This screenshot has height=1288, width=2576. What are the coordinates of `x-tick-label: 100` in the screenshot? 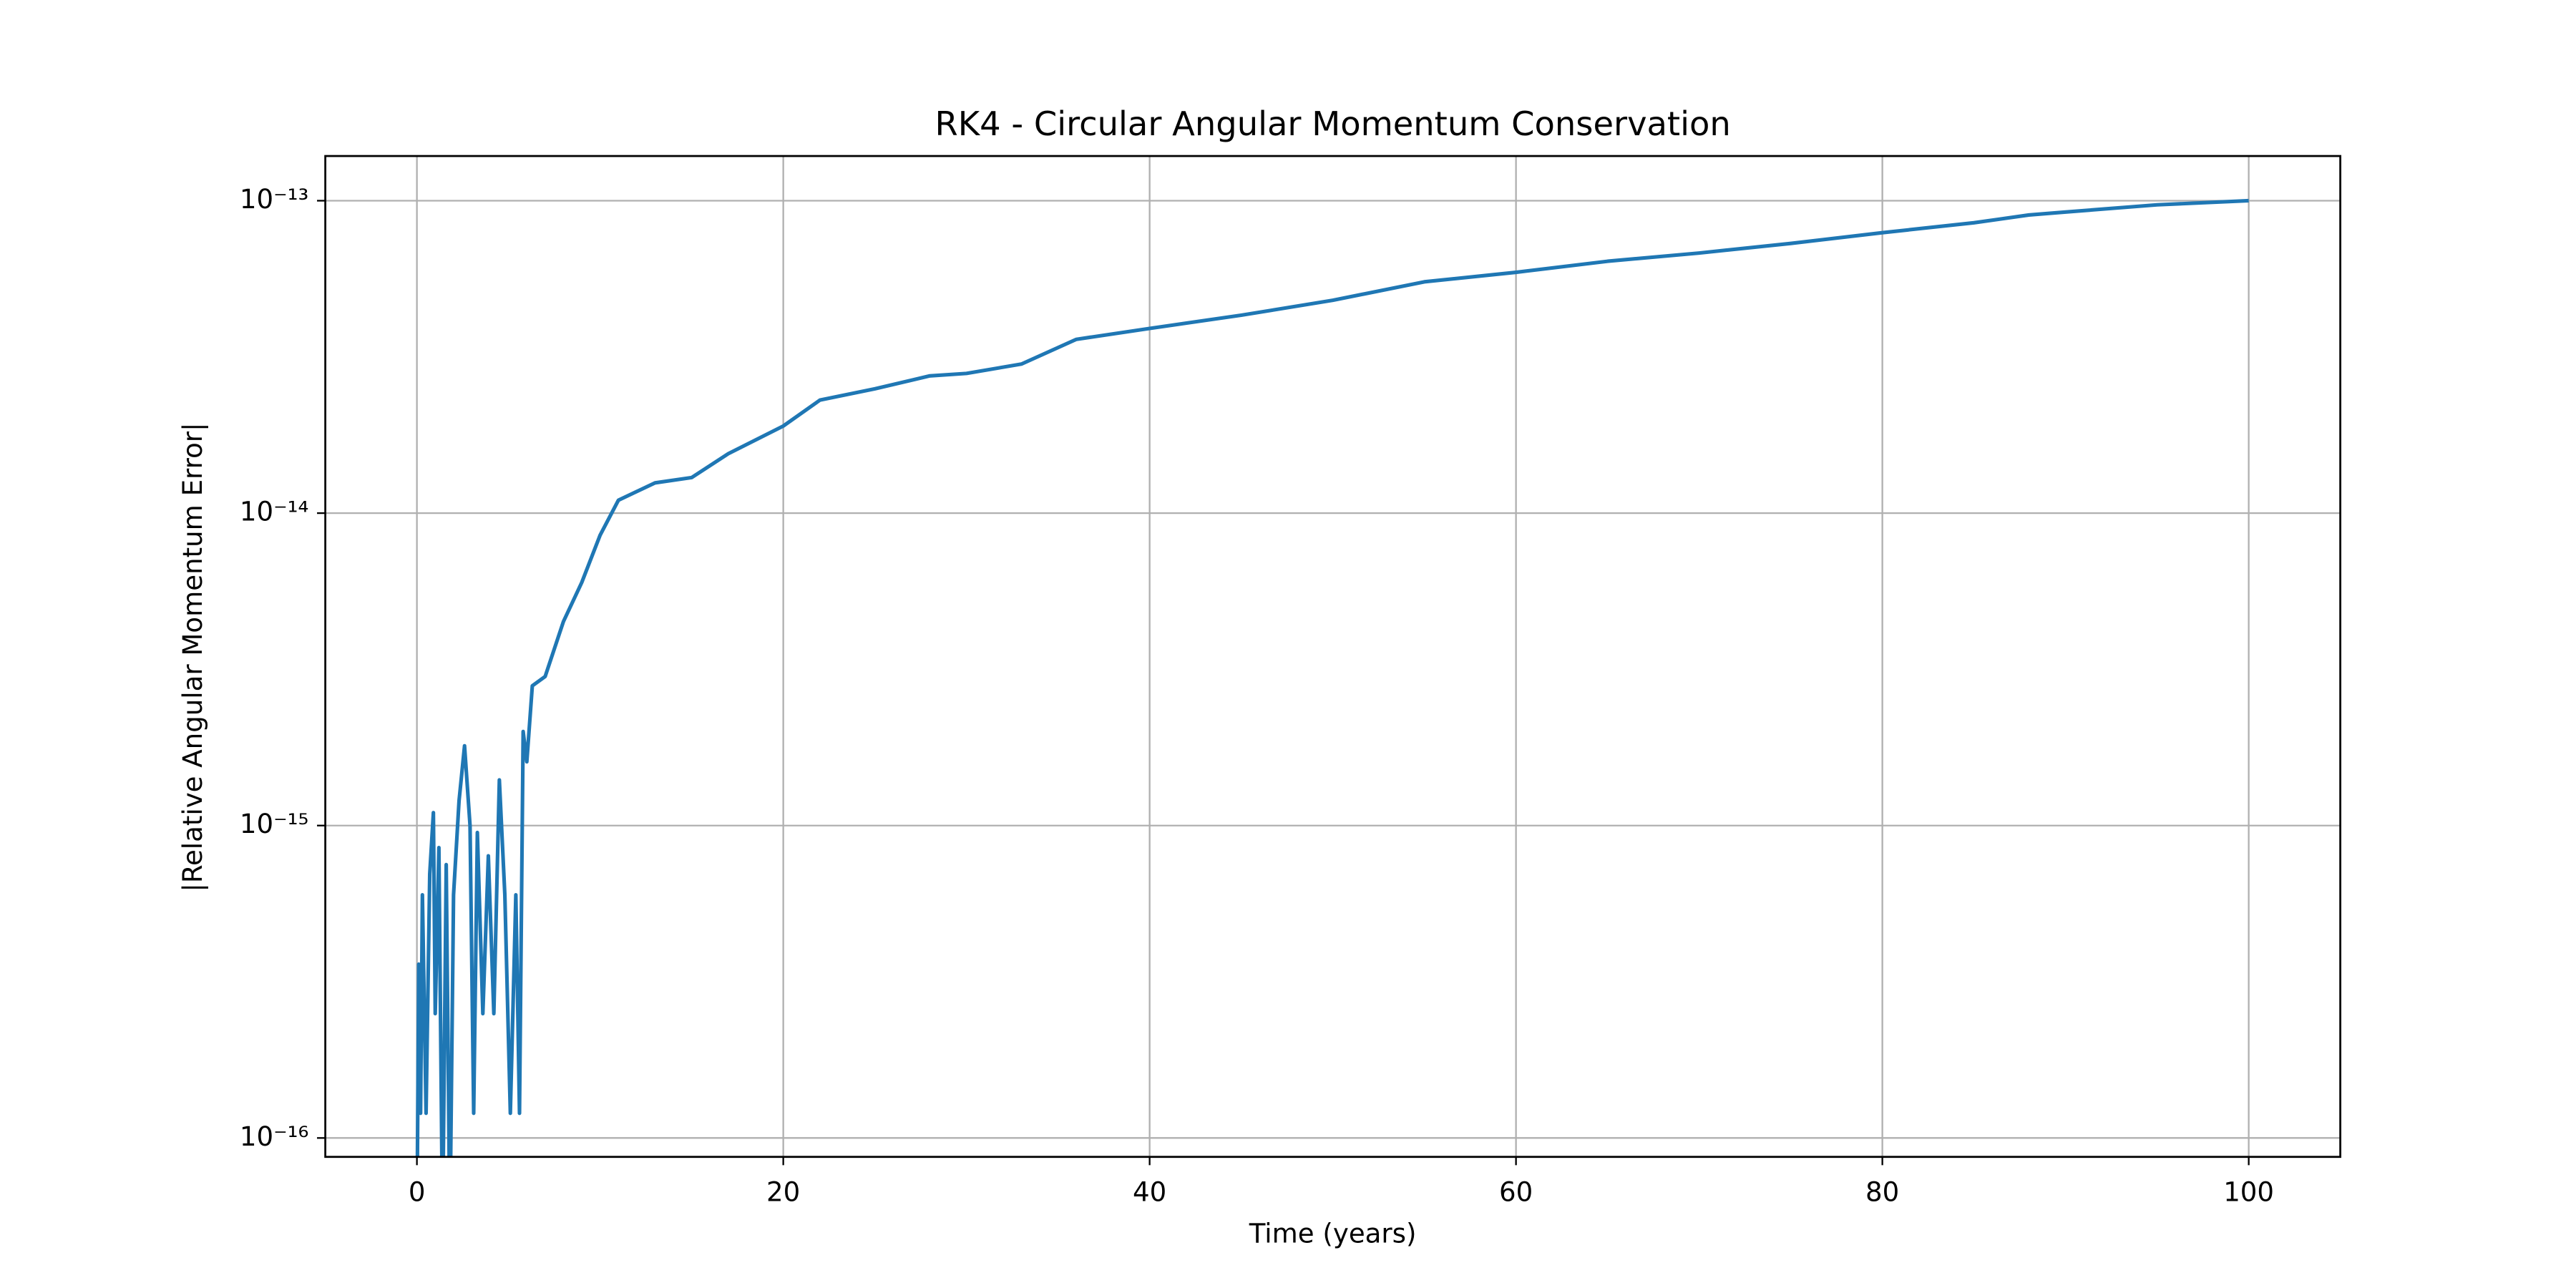 It's located at (2248, 1191).